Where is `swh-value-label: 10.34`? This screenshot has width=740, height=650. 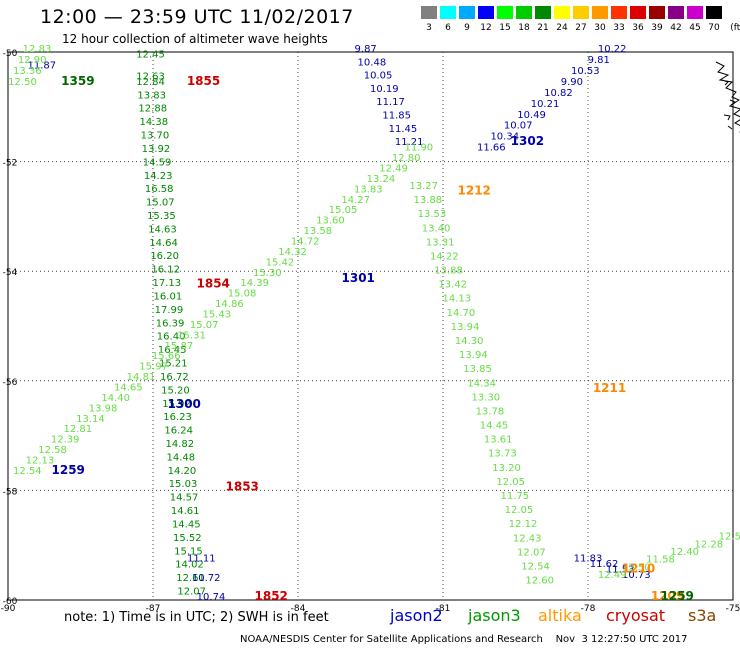 swh-value-label: 10.34 is located at coordinates (504, 137).